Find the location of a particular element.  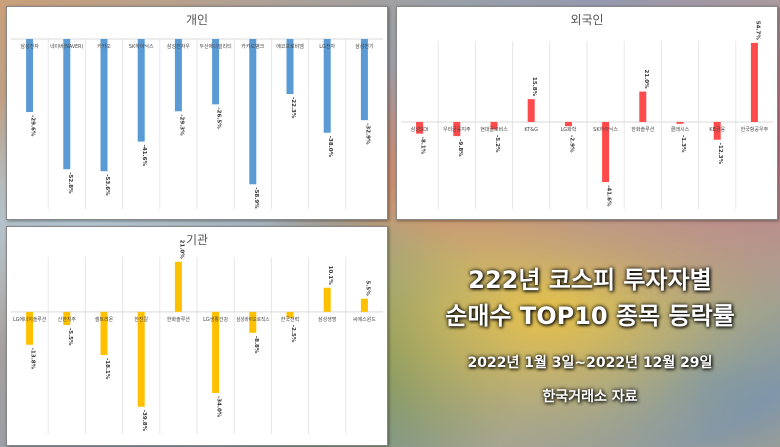

data-label: 10.1% is located at coordinates (330, 276).